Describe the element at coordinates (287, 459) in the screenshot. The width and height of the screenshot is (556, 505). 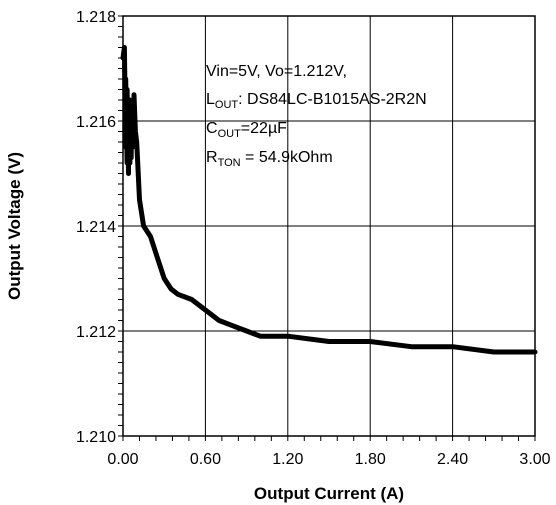
I see `x-tick-label: 1.20` at that location.